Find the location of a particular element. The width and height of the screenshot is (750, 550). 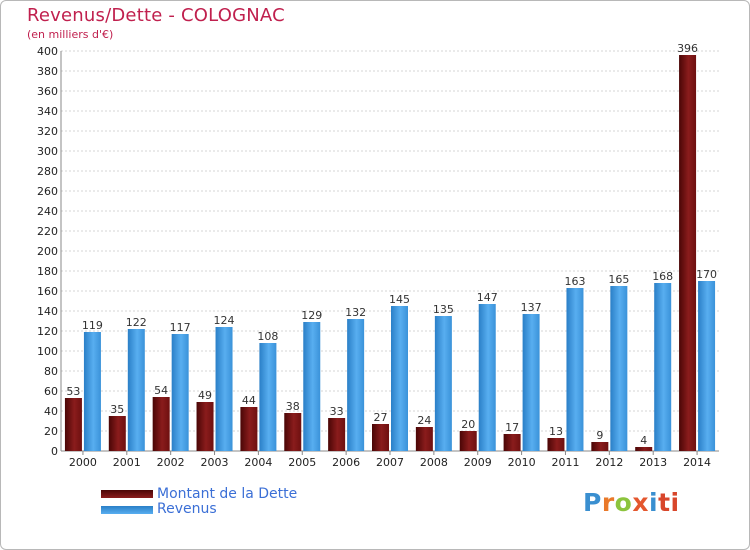

y-tick-label: 160 is located at coordinates (47, 291).